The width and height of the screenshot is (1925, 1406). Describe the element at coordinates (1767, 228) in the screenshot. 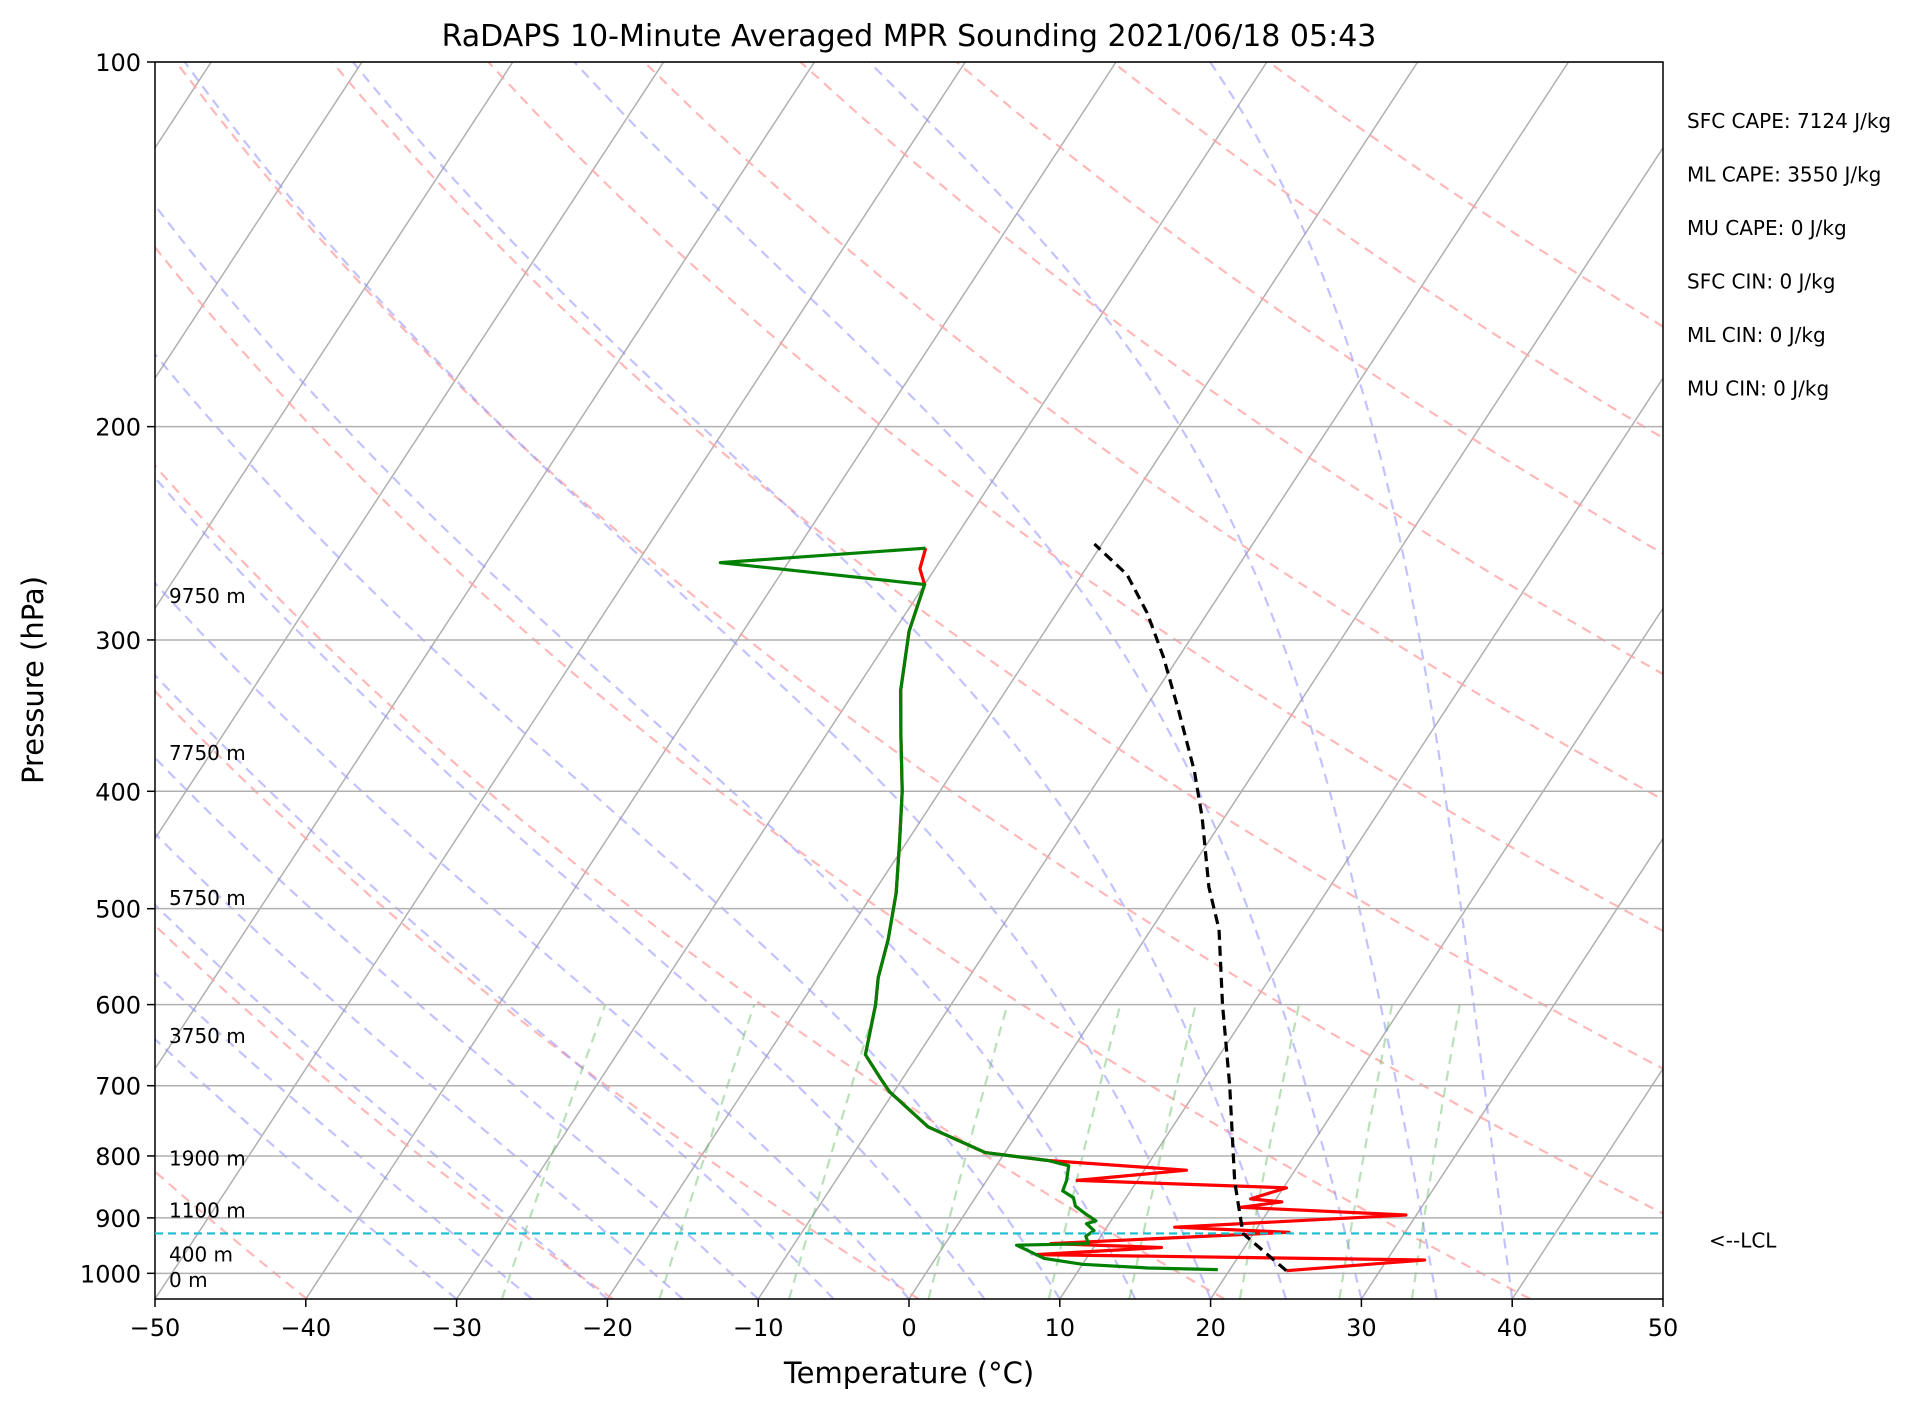

I see `stat-label: MU CAPE: 0 J/kg` at that location.